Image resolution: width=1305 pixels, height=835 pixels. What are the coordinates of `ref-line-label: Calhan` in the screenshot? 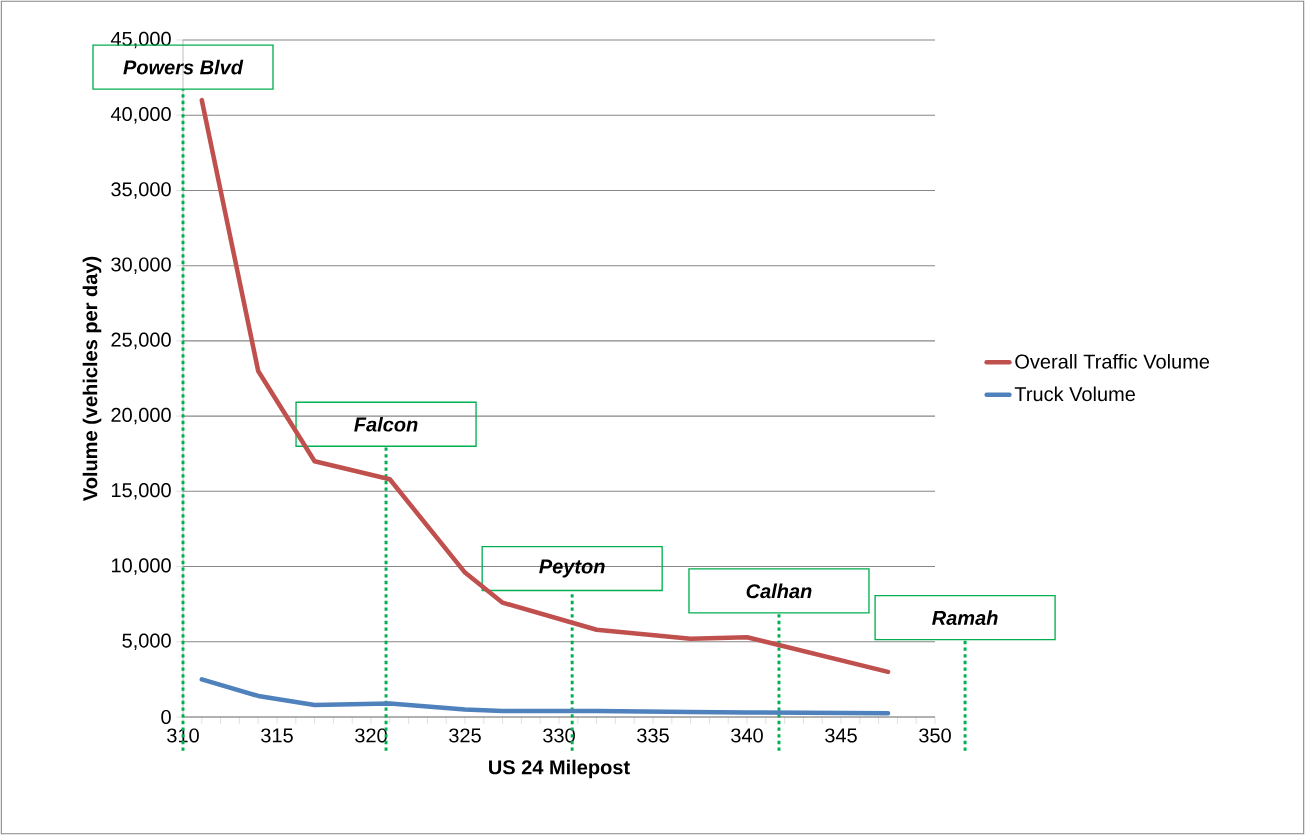 It's located at (779, 591).